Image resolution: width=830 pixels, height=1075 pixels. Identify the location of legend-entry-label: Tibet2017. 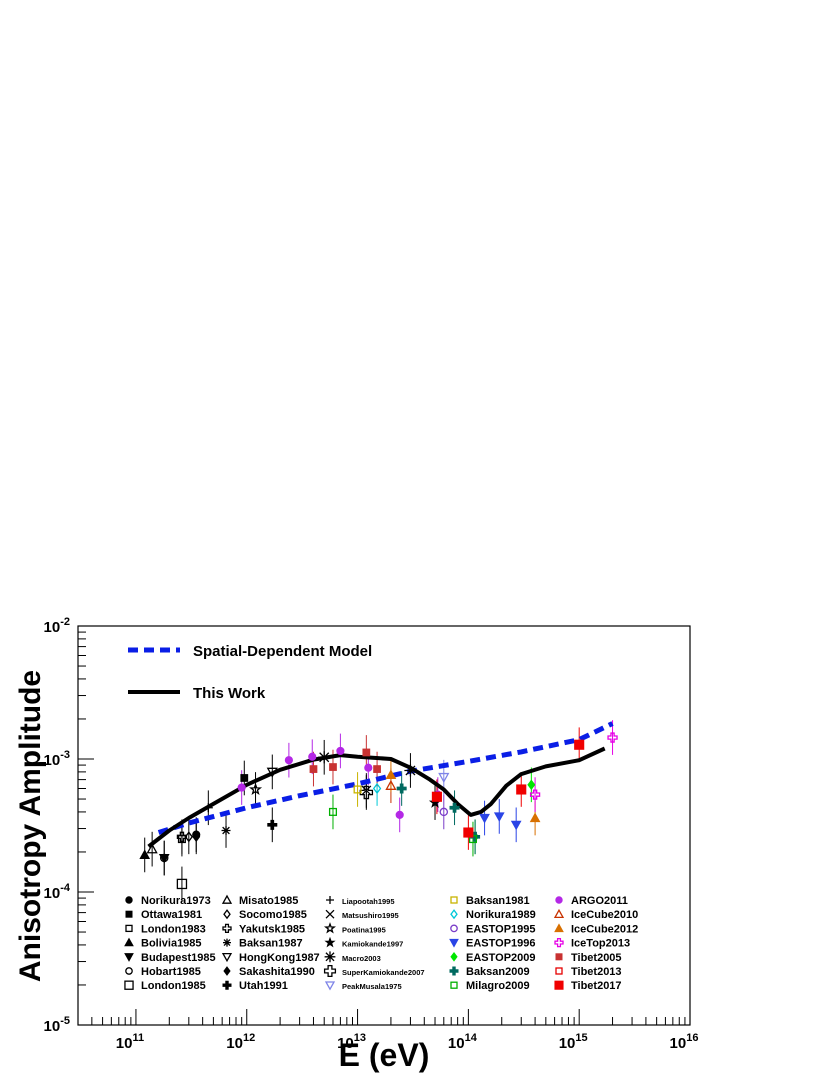
(596, 986).